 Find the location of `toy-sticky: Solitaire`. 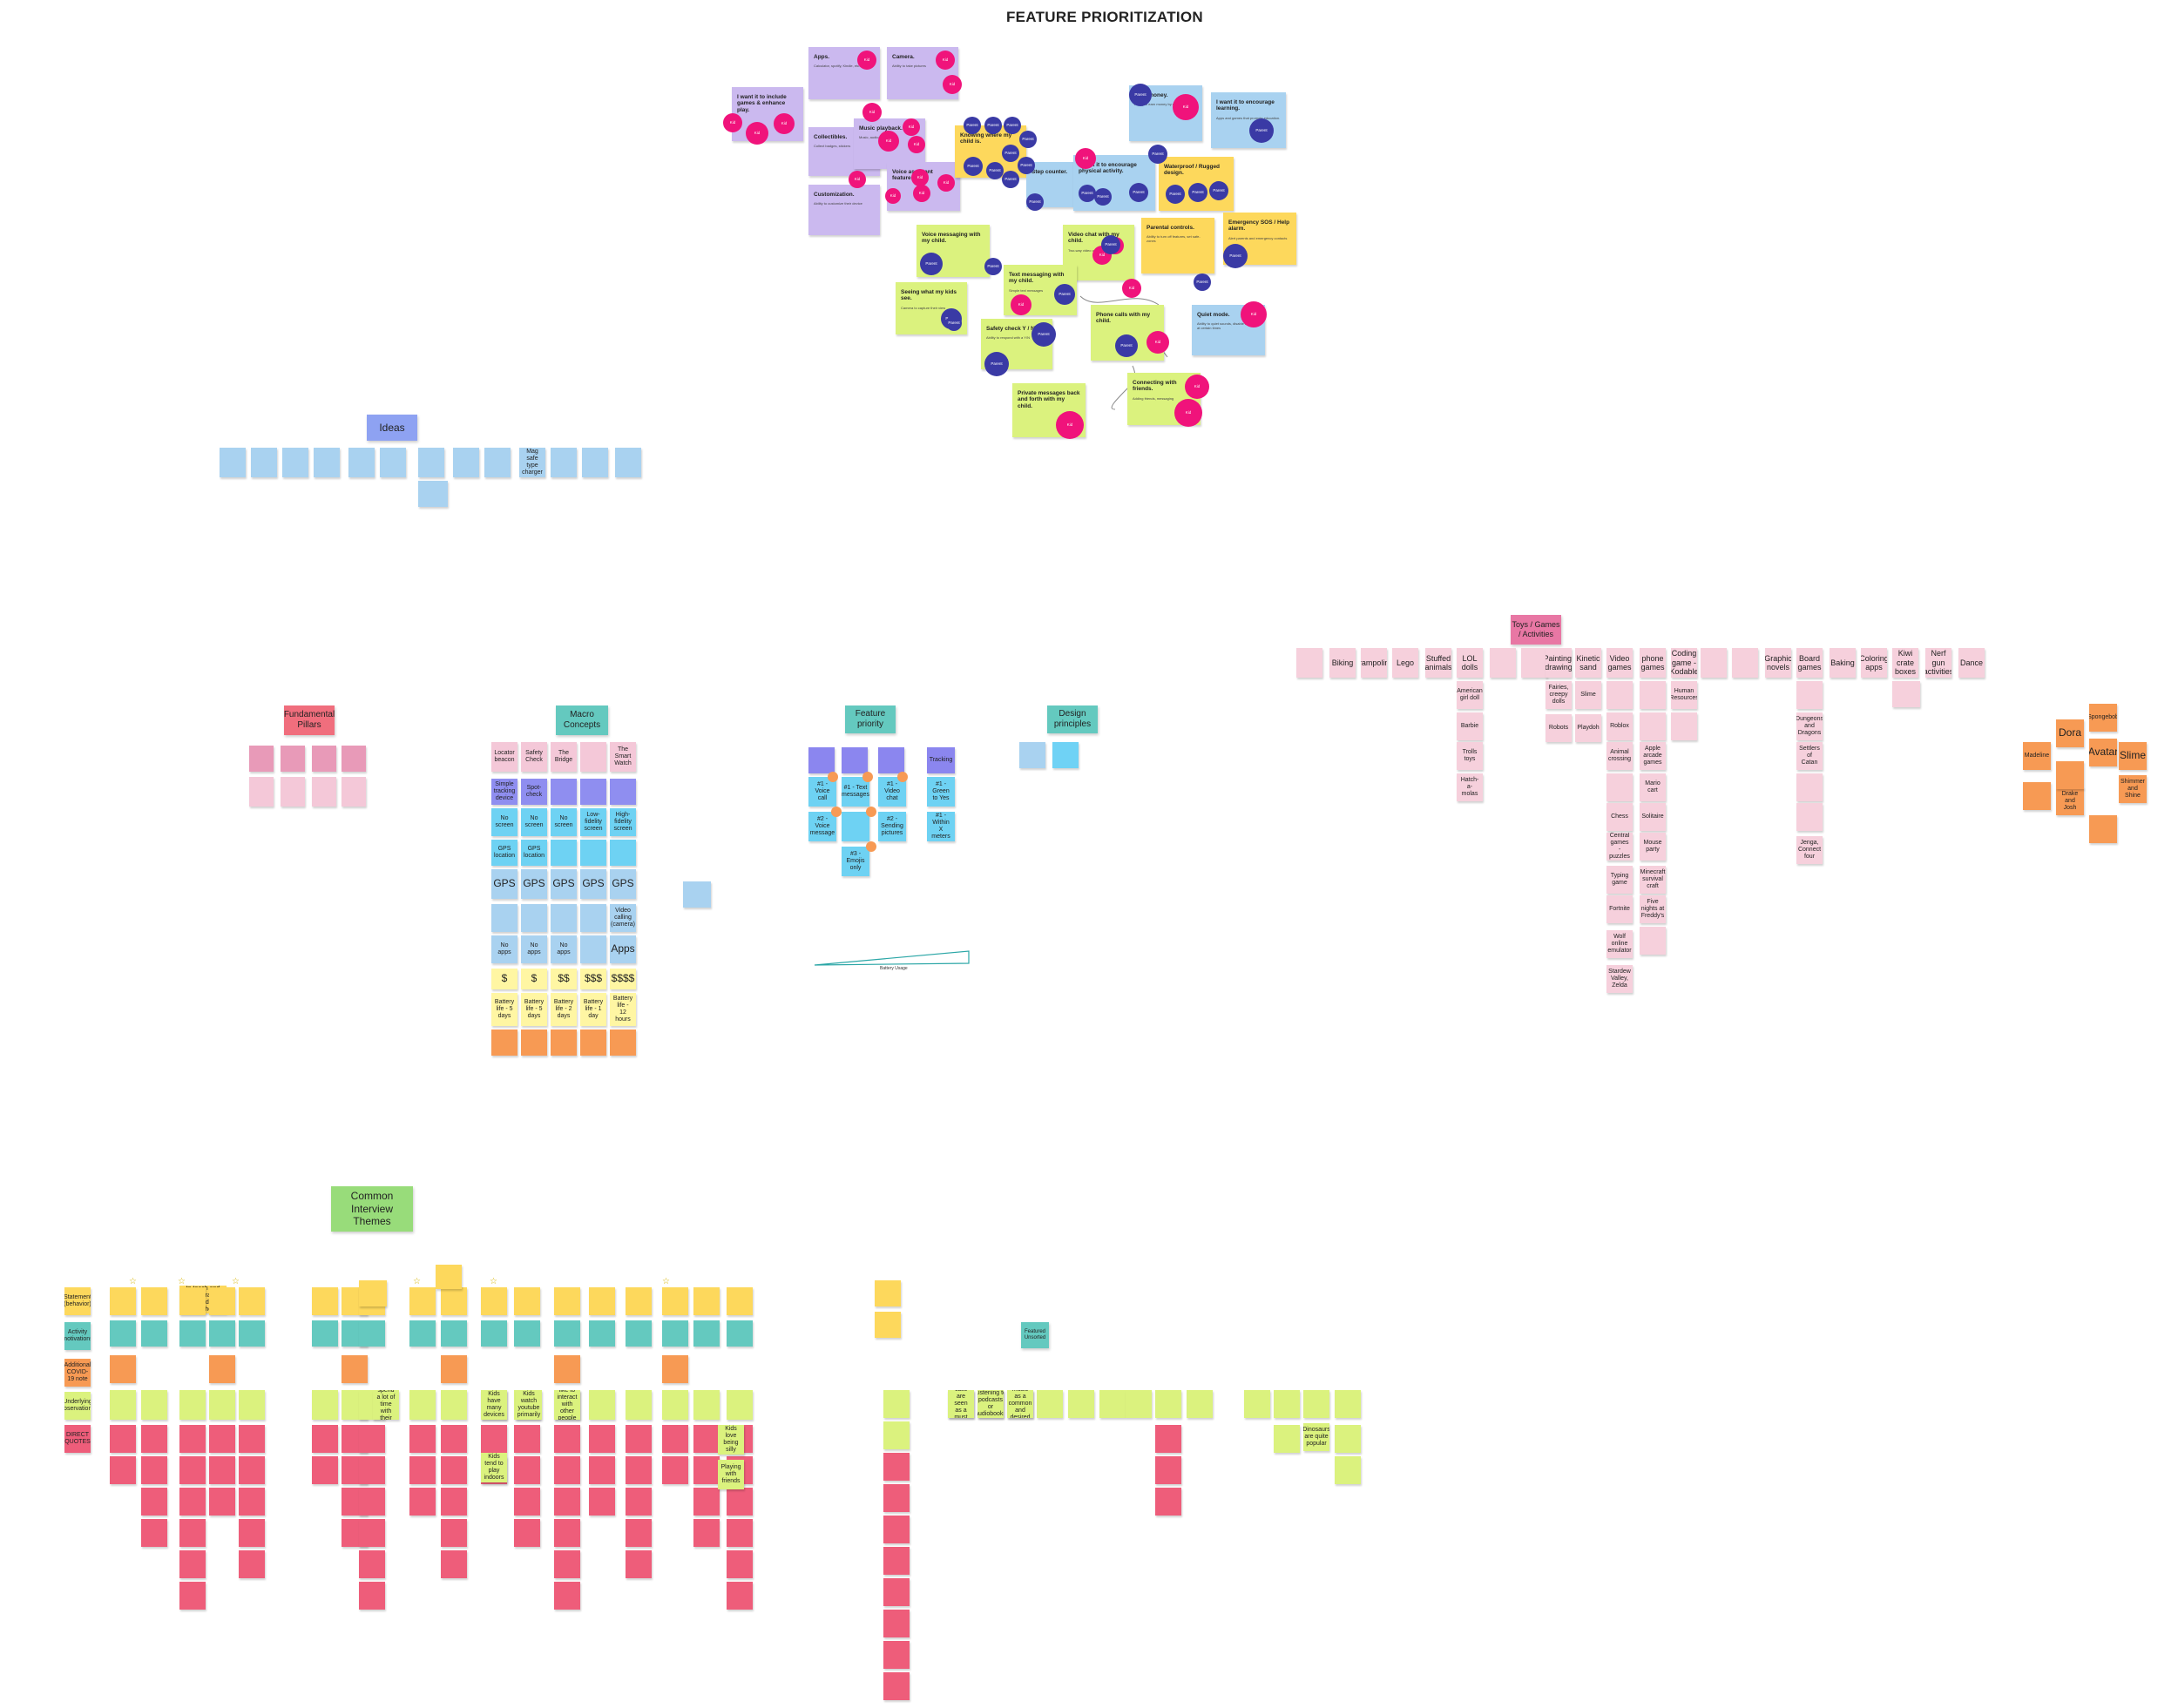

toy-sticky: Solitaire is located at coordinates (1653, 817).